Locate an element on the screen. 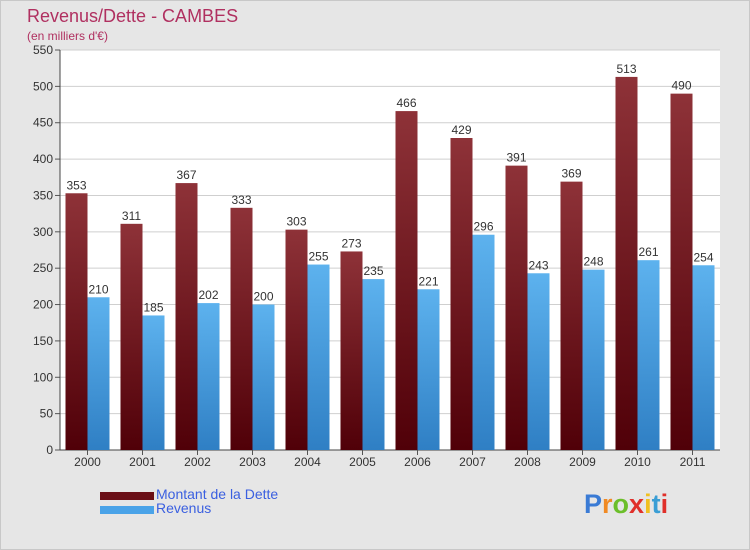 Image resolution: width=750 pixels, height=550 pixels. debt-value-label: 273 is located at coordinates (351, 243).